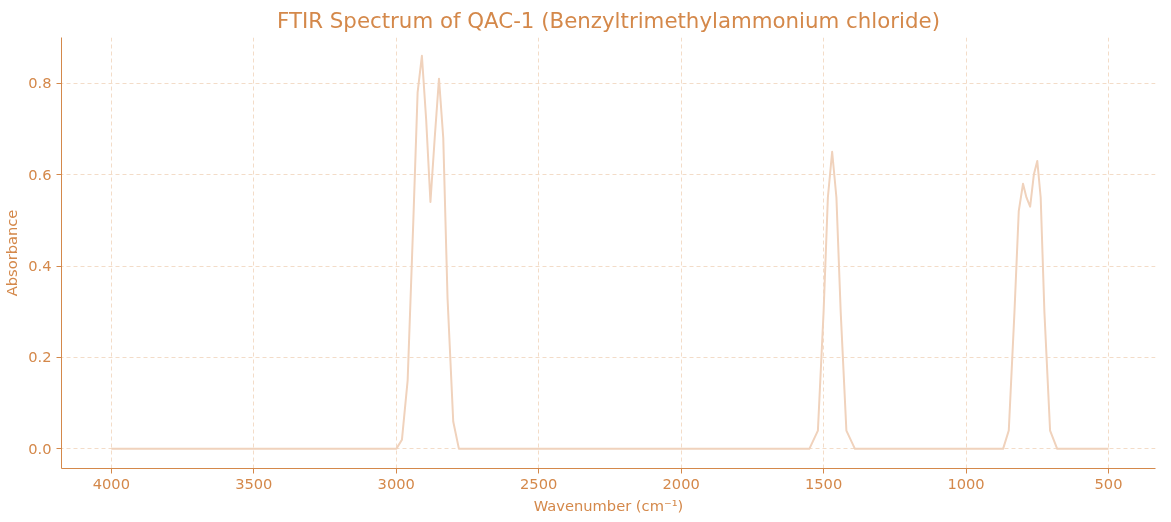 The image size is (1171, 522). What do you see at coordinates (40, 448) in the screenshot?
I see `y-tick-label: 0.0` at bounding box center [40, 448].